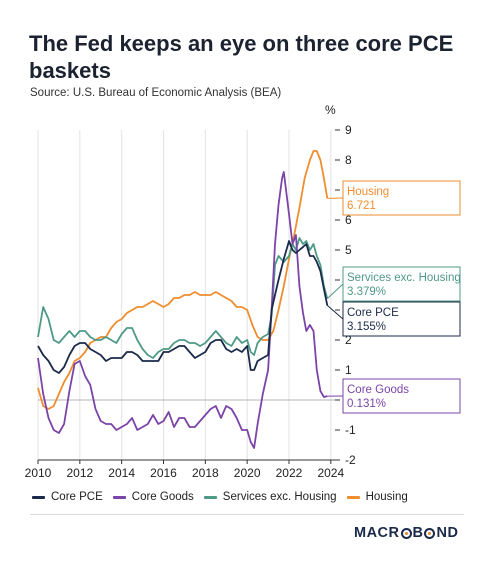 The width and height of the screenshot is (494, 567). Describe the element at coordinates (247, 473) in the screenshot. I see `x-tick-label: 2020` at that location.